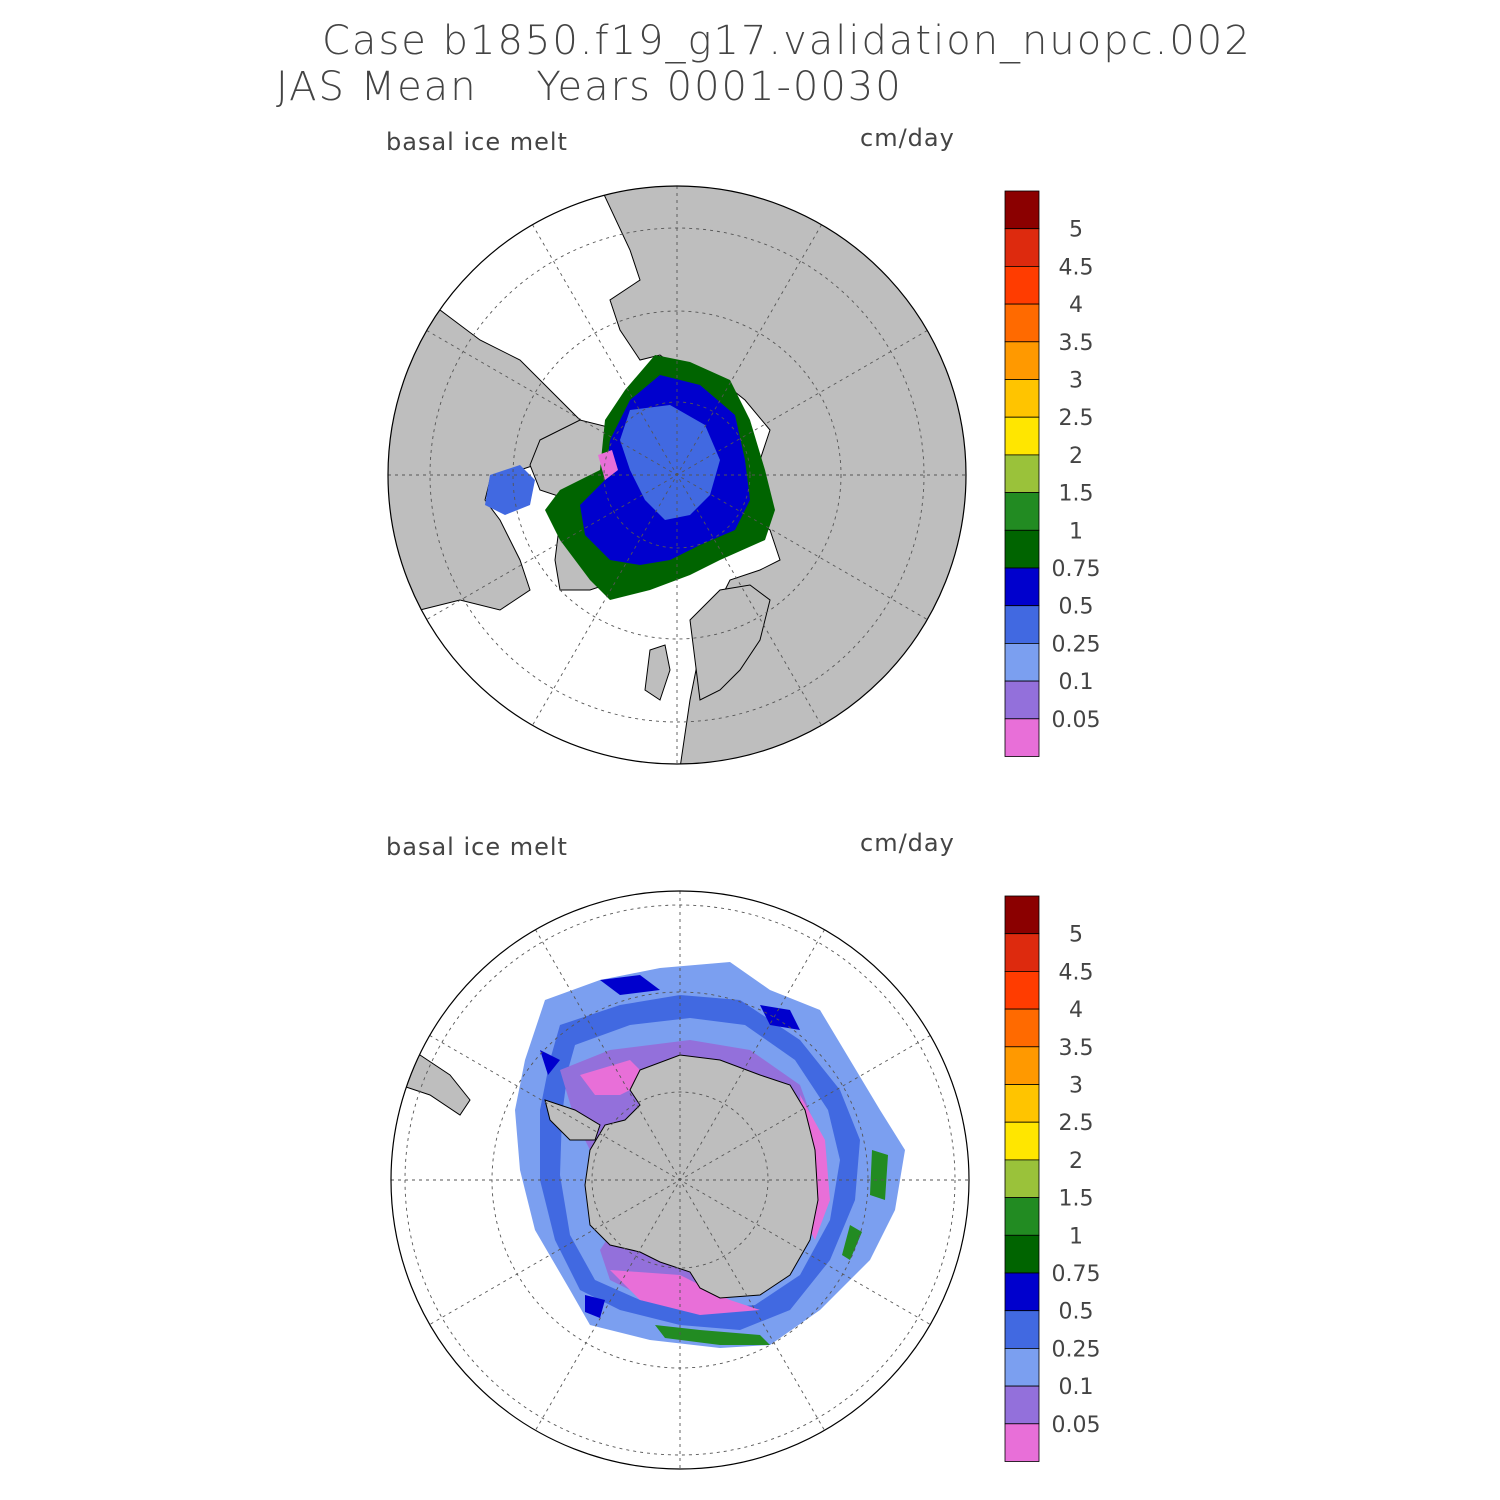  What do you see at coordinates (1076, 343) in the screenshot?
I see `north-colorbar-label: 3.5` at bounding box center [1076, 343].